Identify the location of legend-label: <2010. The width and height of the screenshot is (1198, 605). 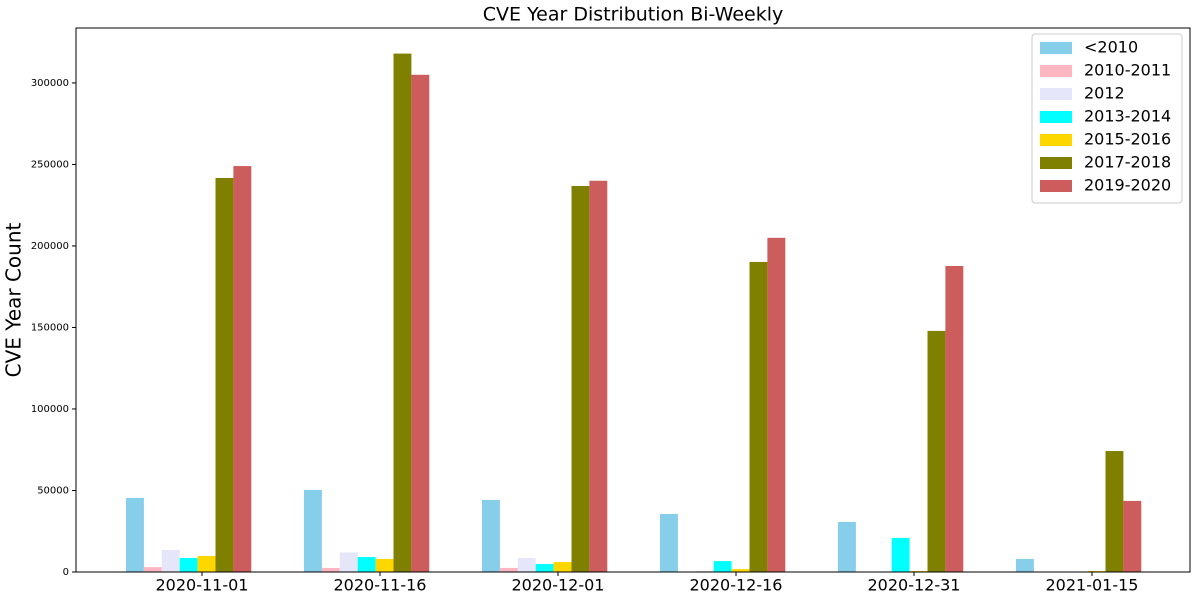
(1111, 47).